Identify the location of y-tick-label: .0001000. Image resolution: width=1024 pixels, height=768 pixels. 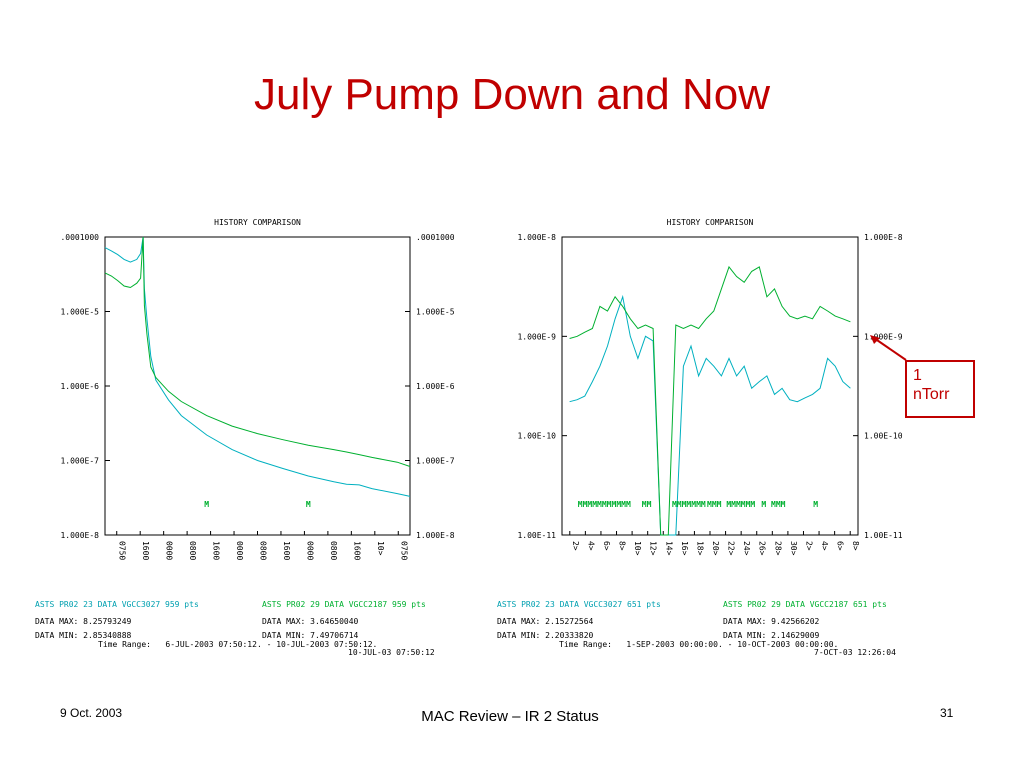
(79, 237).